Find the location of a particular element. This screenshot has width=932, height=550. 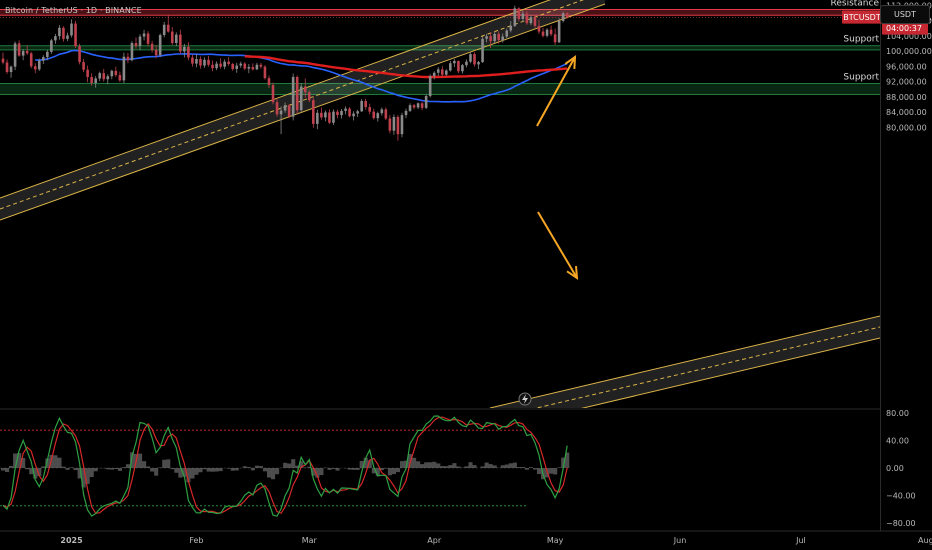

arrow-down-head is located at coordinates (572, 272).